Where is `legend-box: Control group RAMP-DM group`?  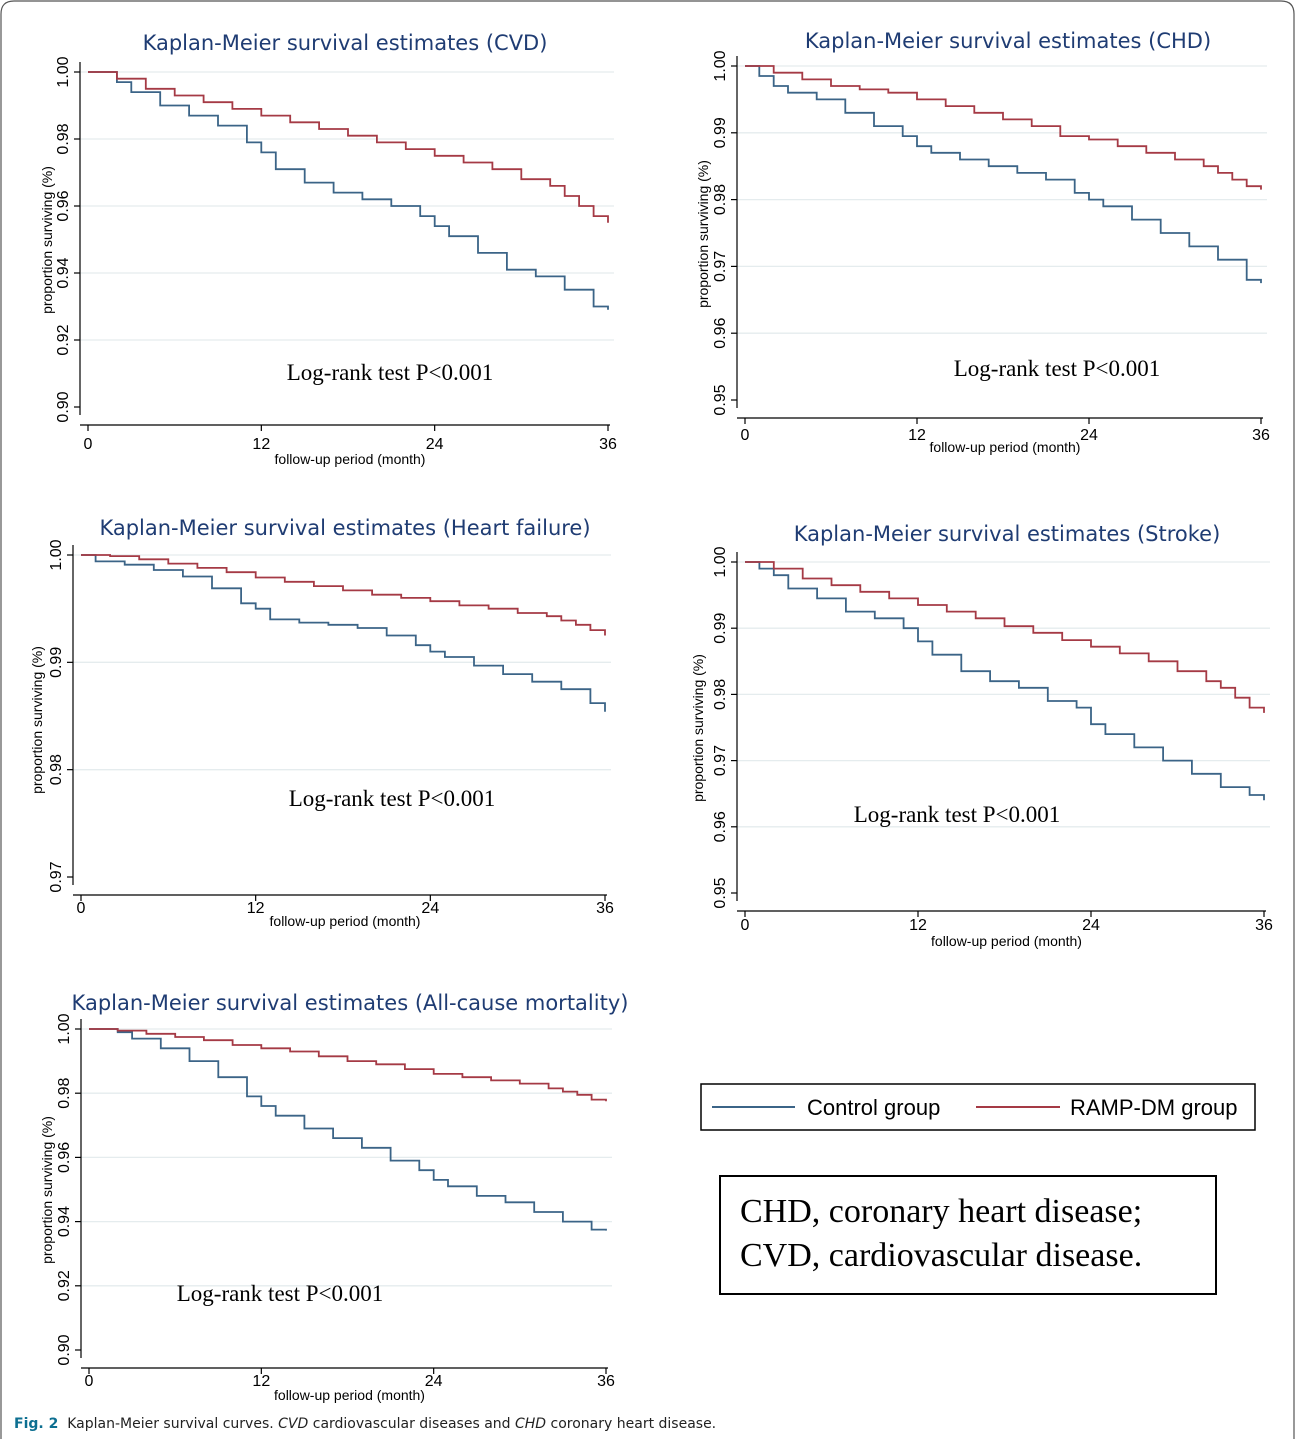 legend-box: Control group RAMP-DM group is located at coordinates (978, 1107).